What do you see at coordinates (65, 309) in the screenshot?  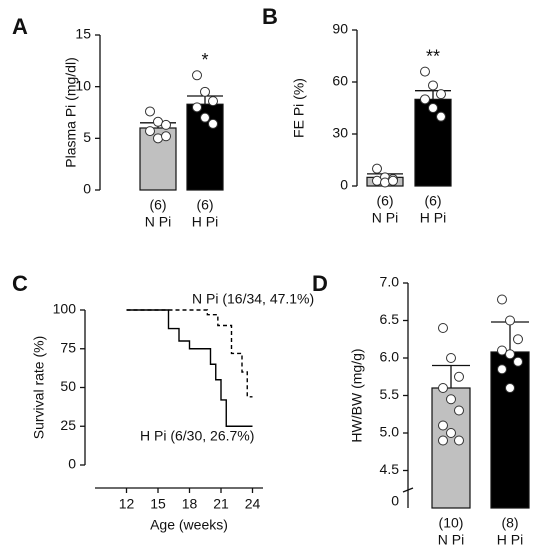 I see `y-tick-label: 100` at bounding box center [65, 309].